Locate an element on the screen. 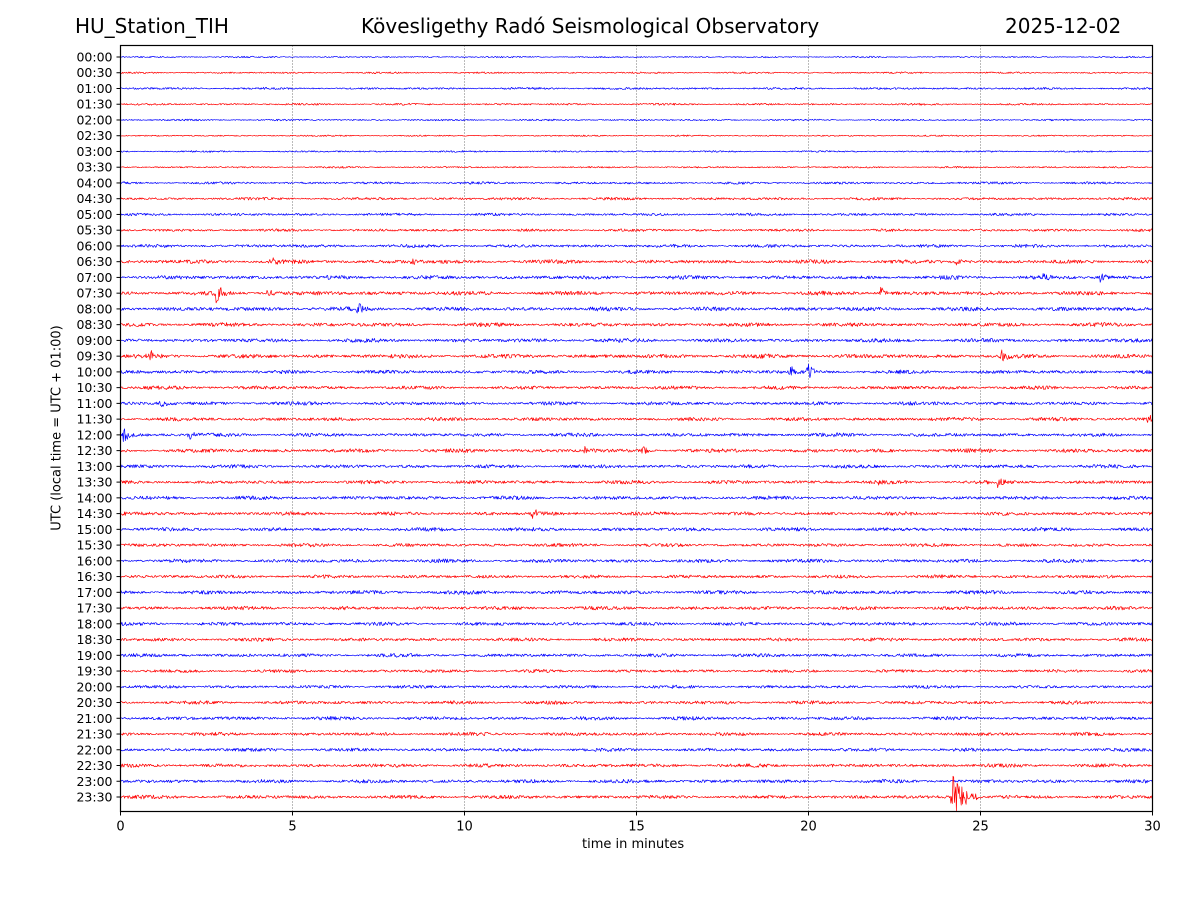  trace-2000 is located at coordinates (636, 686).